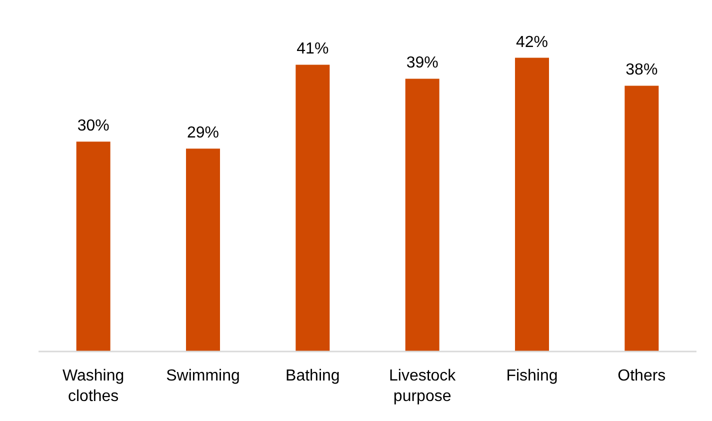 This screenshot has height=421, width=712. Describe the element at coordinates (532, 42) in the screenshot. I see `data-label: 42%` at that location.